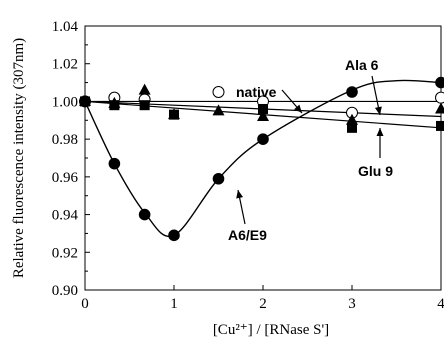 This screenshot has height=343, width=444. What do you see at coordinates (240, 194) in the screenshot?
I see `annotation-arrowhead-a6-e9` at bounding box center [240, 194].